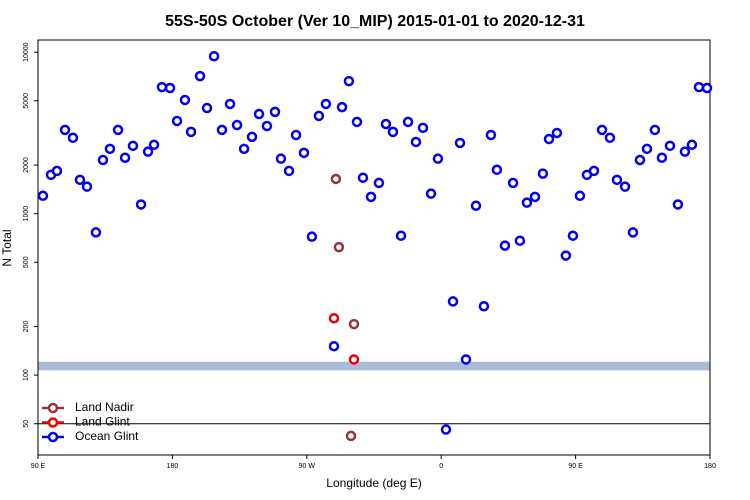 This screenshot has height=500, width=750. Describe the element at coordinates (374, 366) in the screenshot. I see `band` at that location.